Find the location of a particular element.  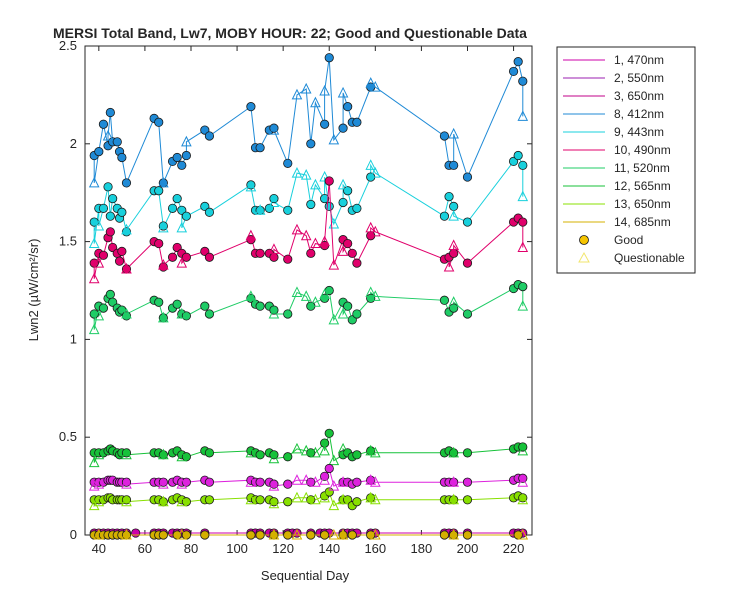

legend-label: 10, 490nm is located at coordinates (642, 150).